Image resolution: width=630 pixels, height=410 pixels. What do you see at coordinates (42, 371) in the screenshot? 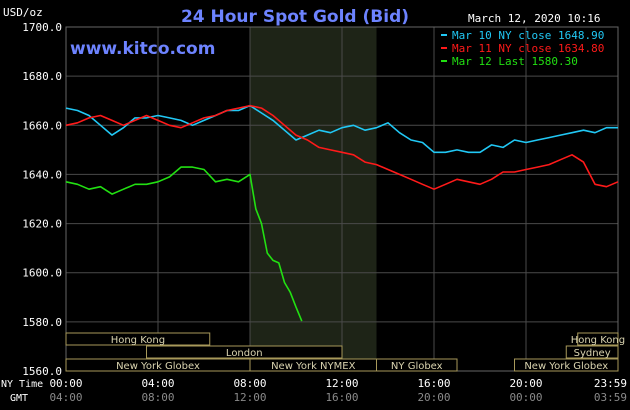
I see `y-tick-label-7: 1560.0` at bounding box center [42, 371].